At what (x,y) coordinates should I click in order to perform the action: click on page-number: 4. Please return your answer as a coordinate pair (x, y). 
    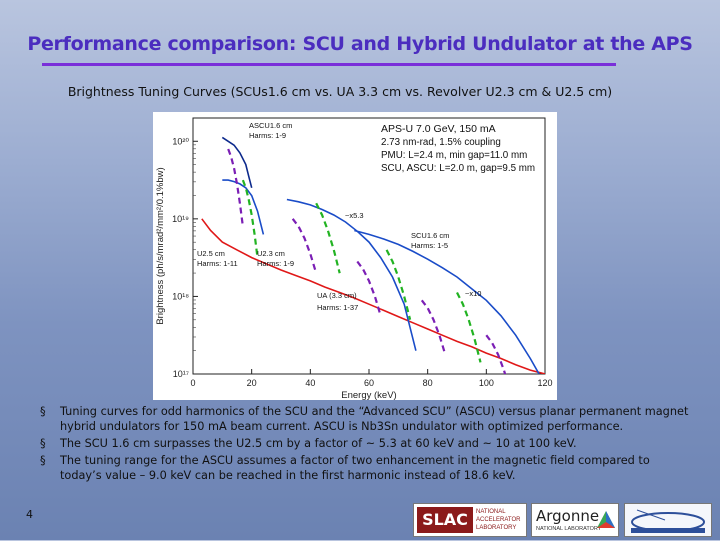
    Looking at the image, I should click on (29, 514).